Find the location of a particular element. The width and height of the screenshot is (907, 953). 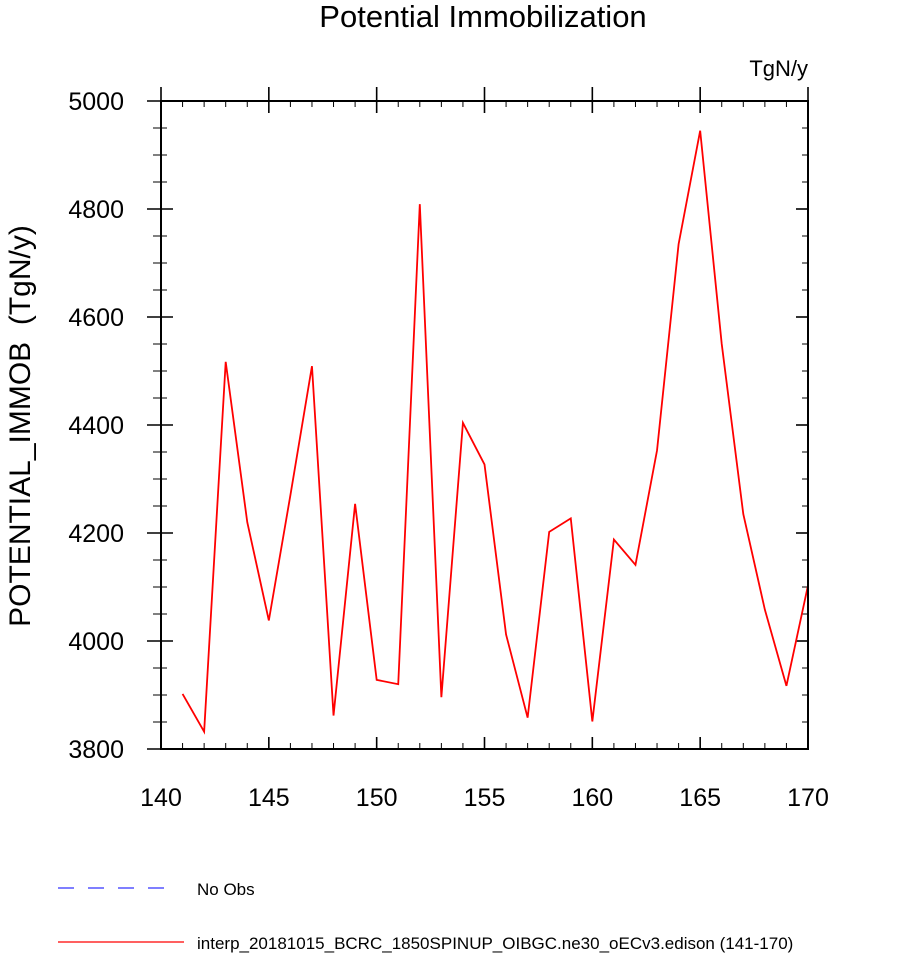

y-tick-label: 4600 is located at coordinates (96, 318).